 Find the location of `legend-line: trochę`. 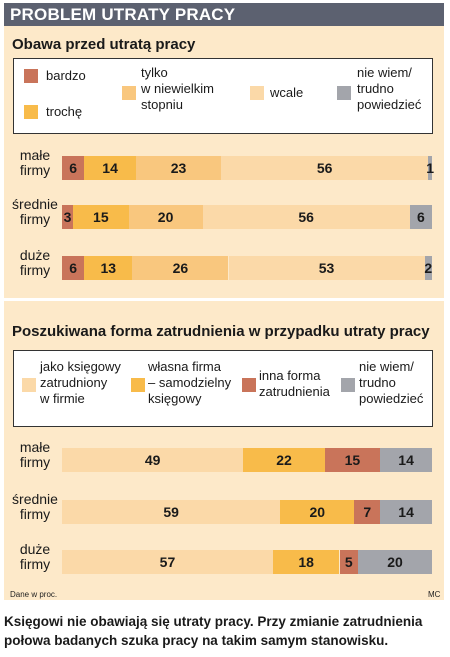

legend-line: trochę is located at coordinates (64, 111).